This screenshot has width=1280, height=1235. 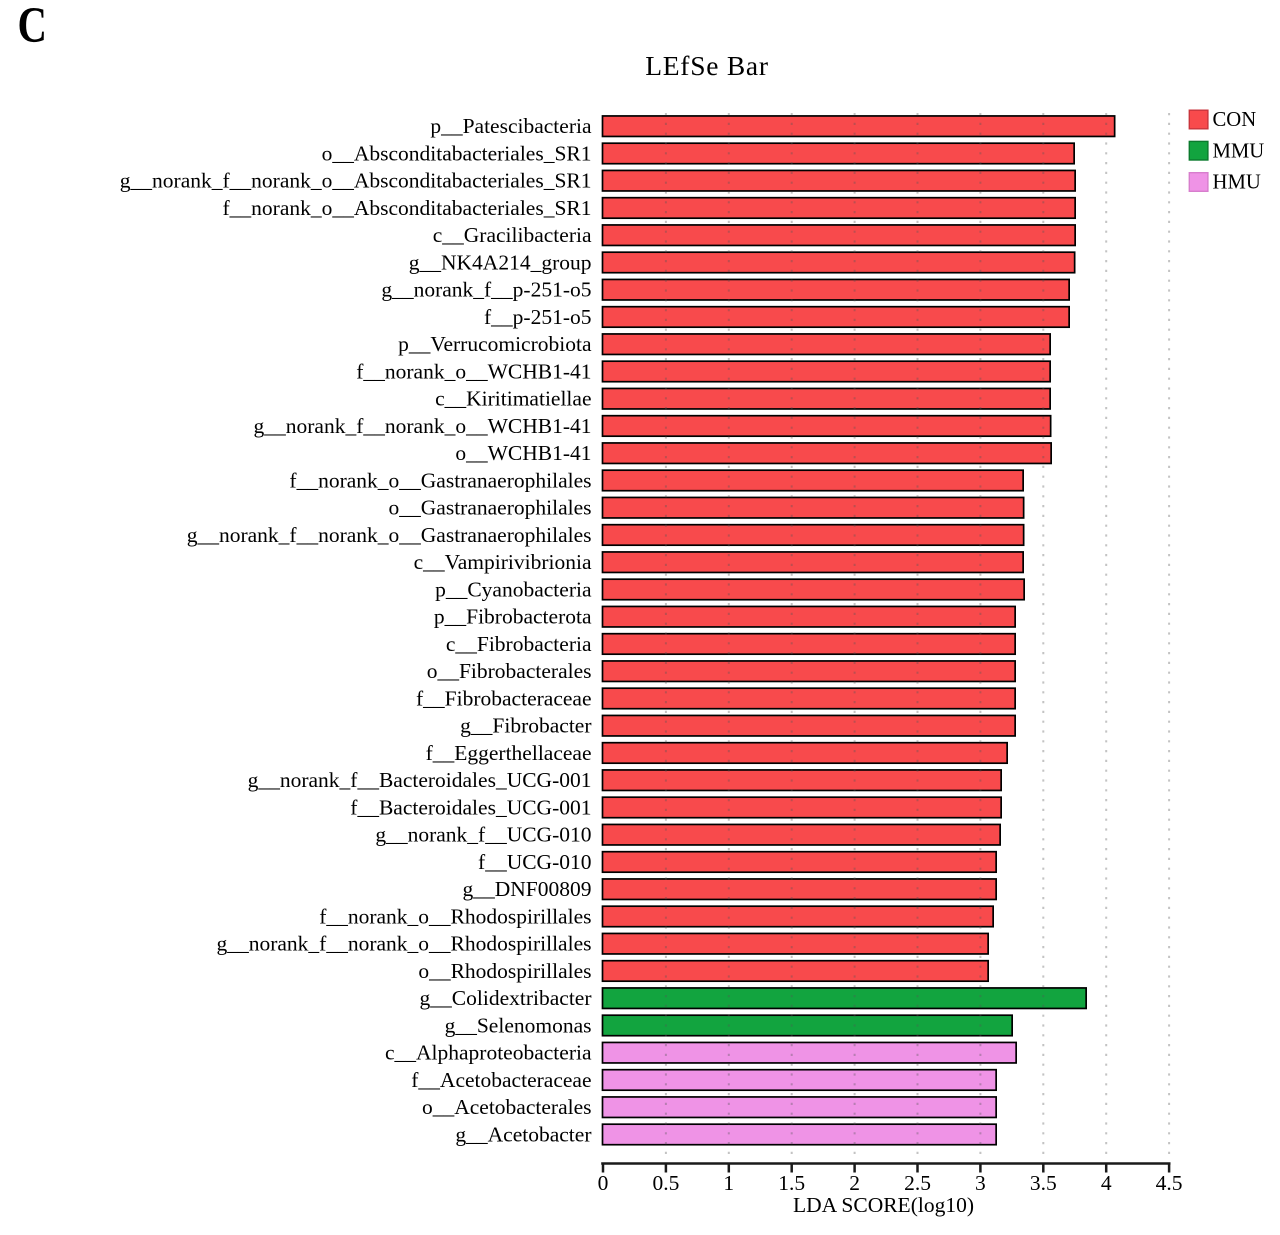 I want to click on svg-text: o__Rhodospirillales, so click(x=504, y=971).